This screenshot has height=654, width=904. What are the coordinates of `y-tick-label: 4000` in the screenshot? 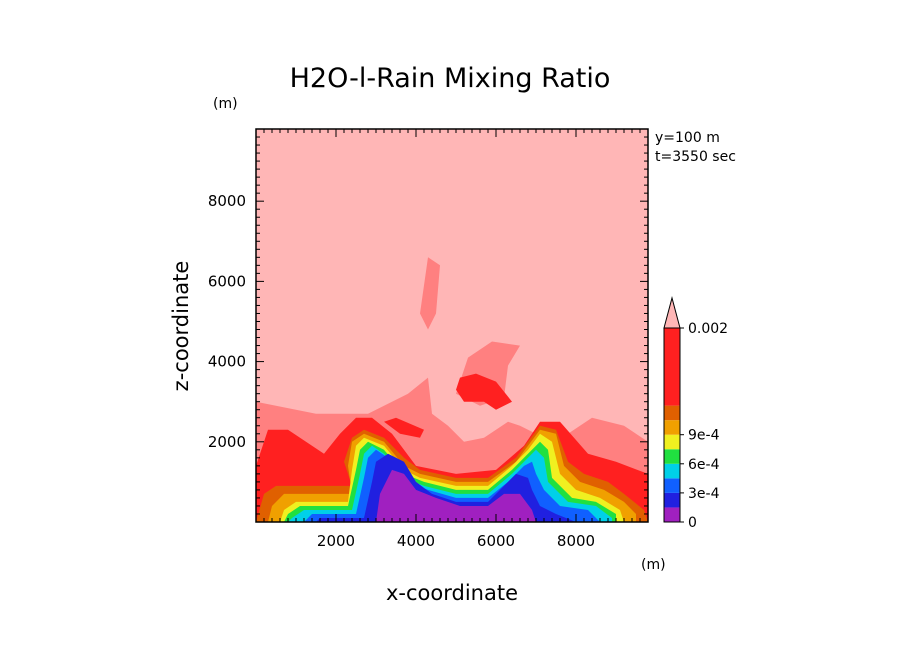 It's located at (227, 362).